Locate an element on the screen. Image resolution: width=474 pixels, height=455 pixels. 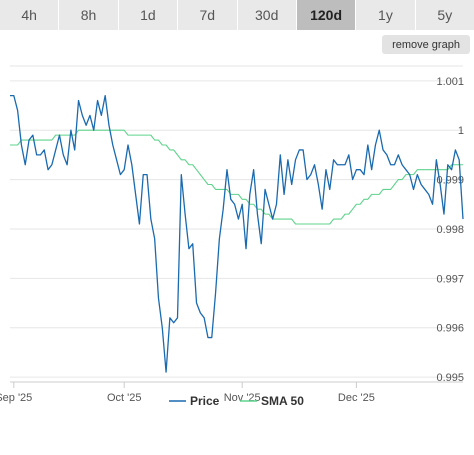
legend-sma-label: SMA 50 is located at coordinates (282, 401).